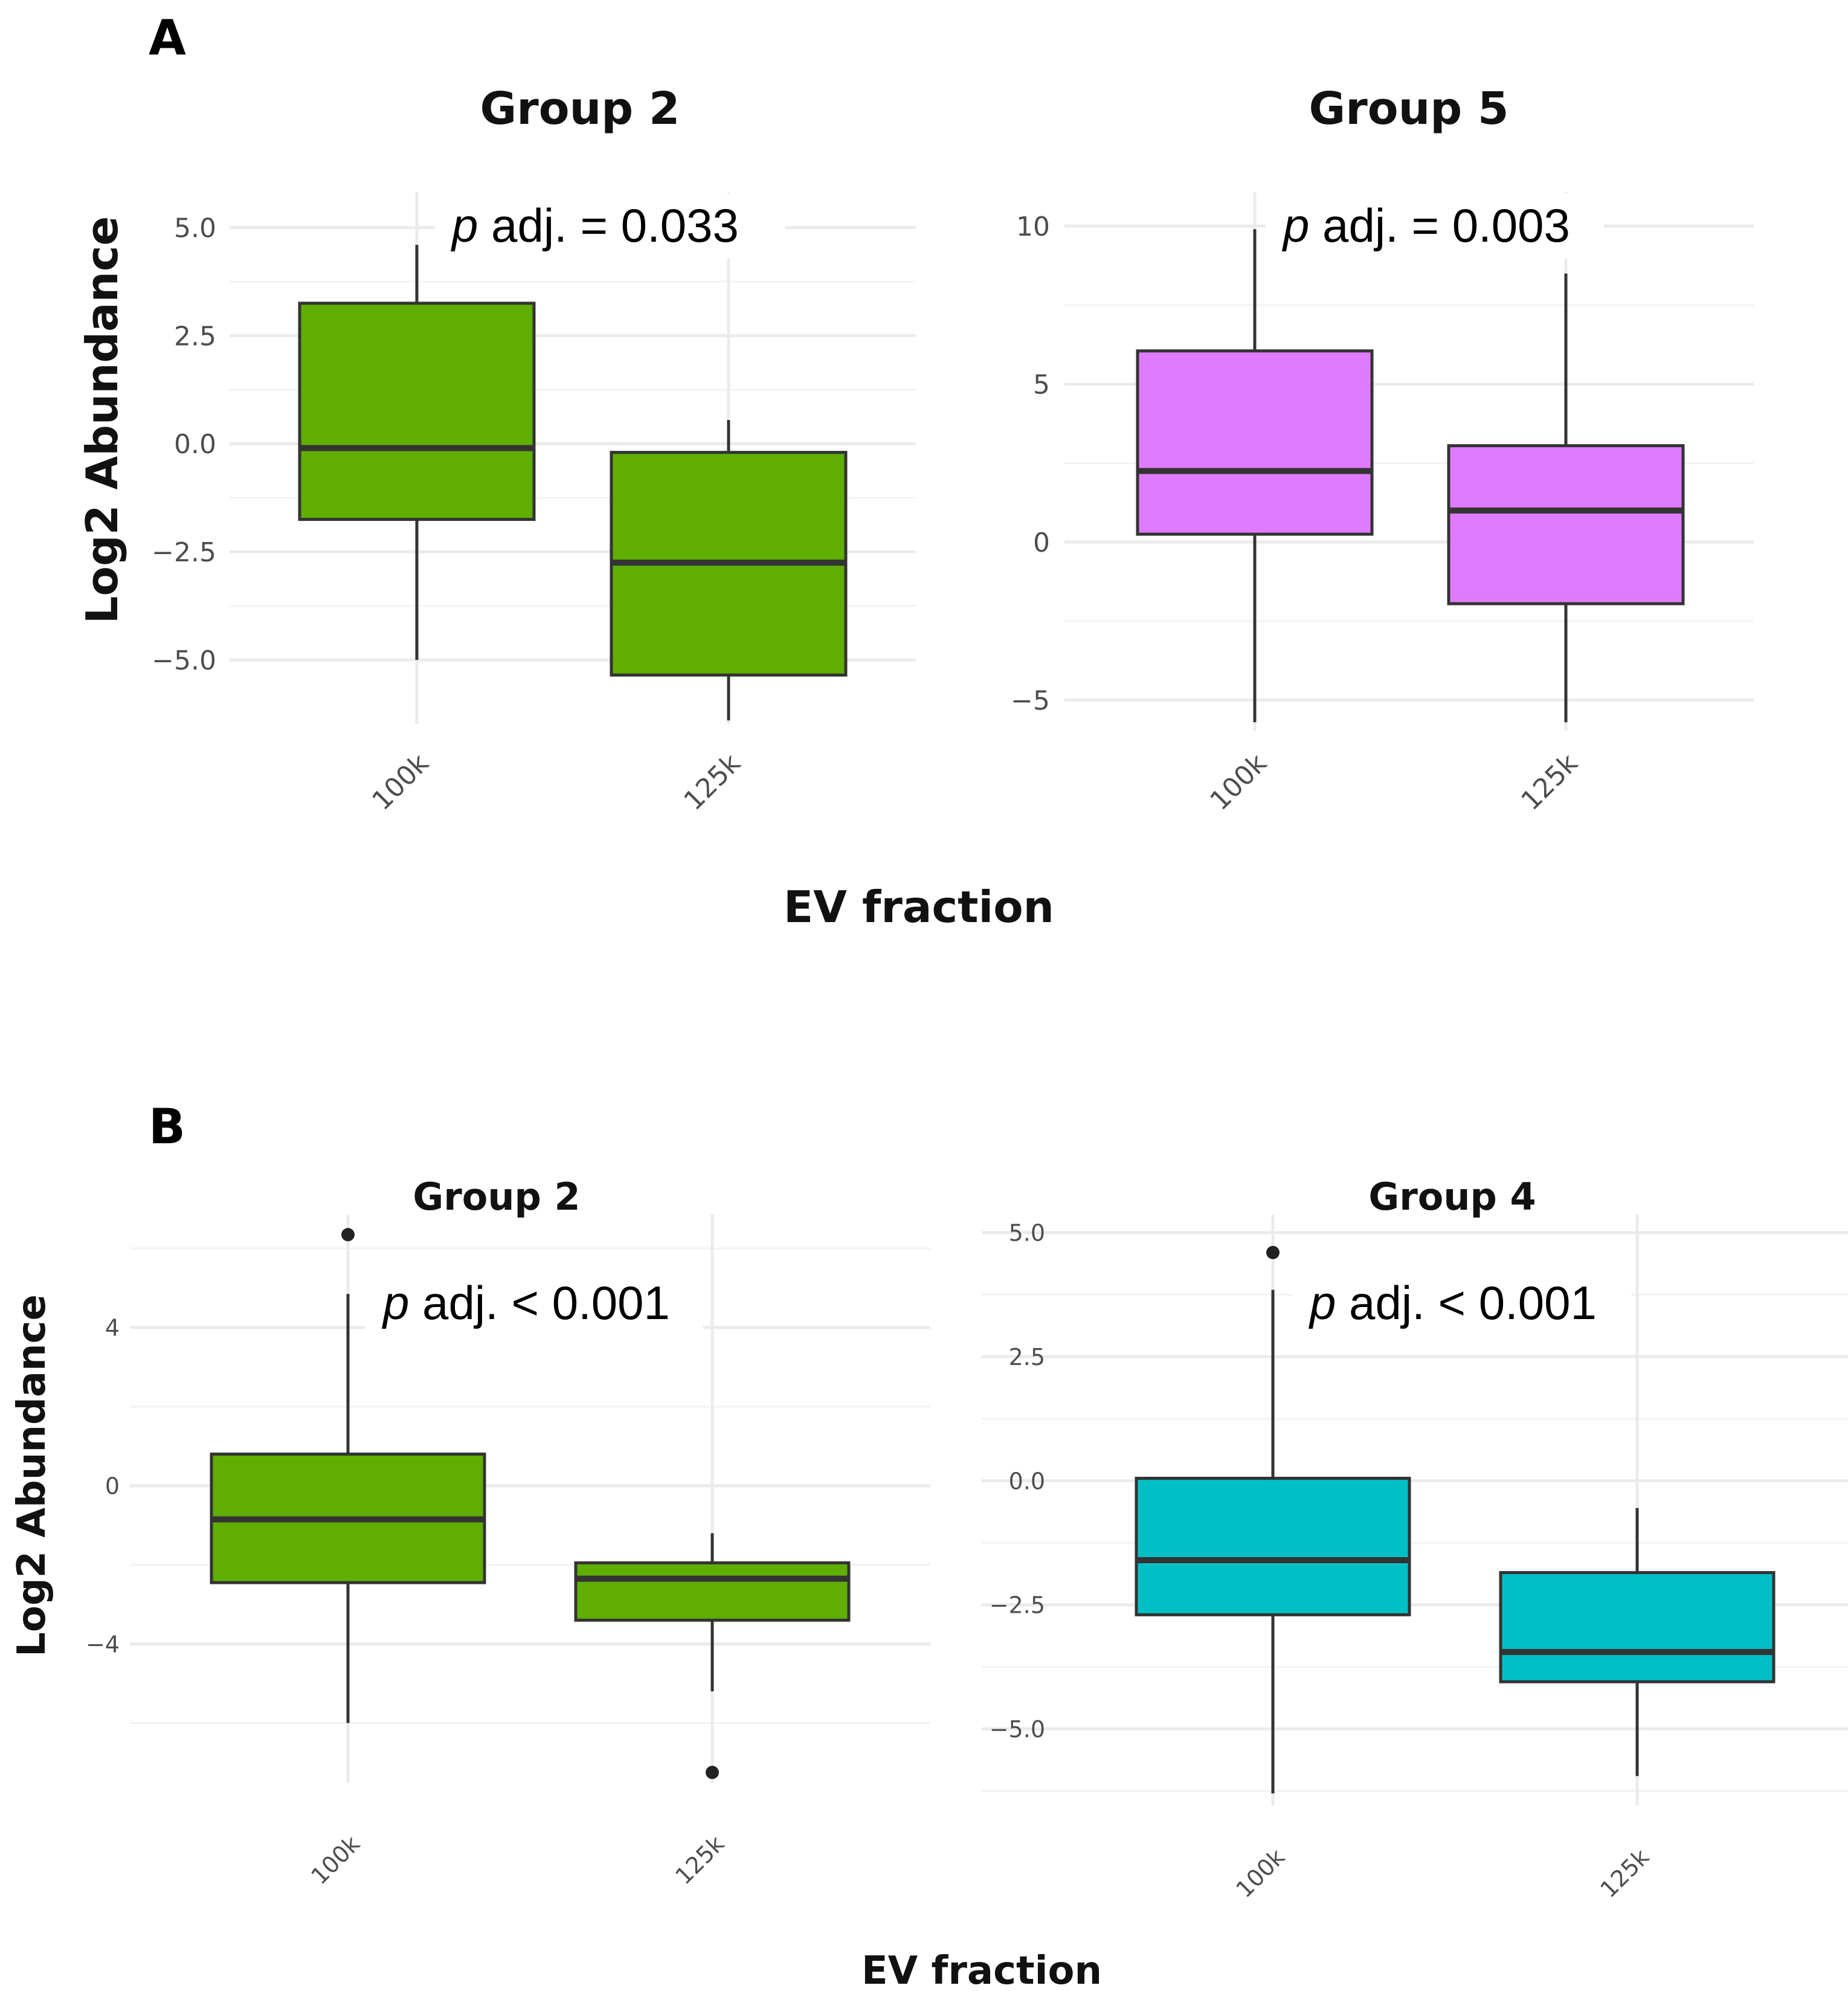  Describe the element at coordinates (1041, 384) in the screenshot. I see `y-tick-label: 5` at that location.